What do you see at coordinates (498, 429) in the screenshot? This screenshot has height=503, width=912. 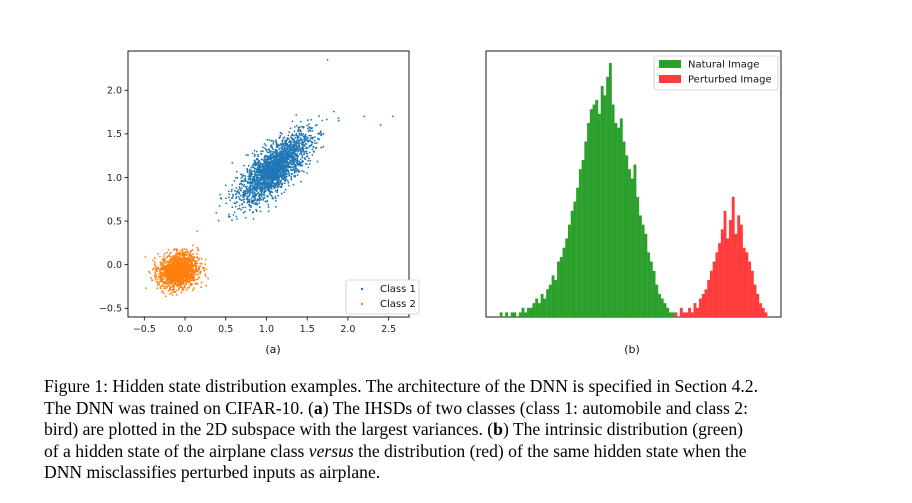 I see `caption-bold-b: b` at bounding box center [498, 429].